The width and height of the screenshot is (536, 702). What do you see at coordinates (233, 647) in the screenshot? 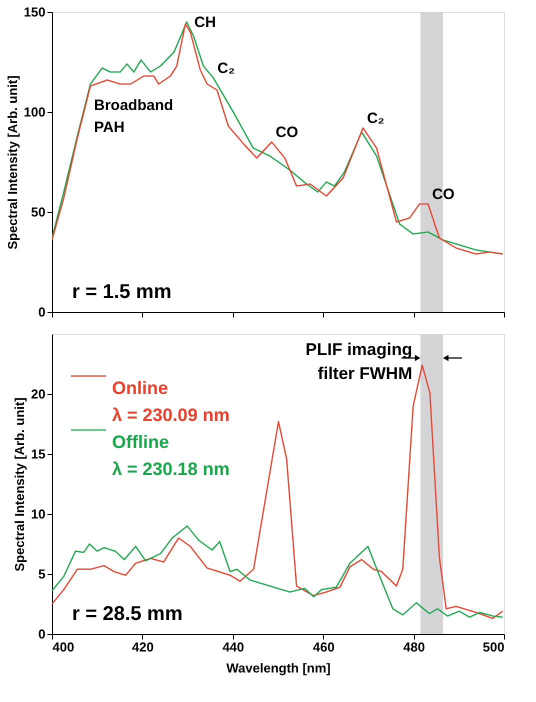
I see `x-tick-label: 440` at bounding box center [233, 647].